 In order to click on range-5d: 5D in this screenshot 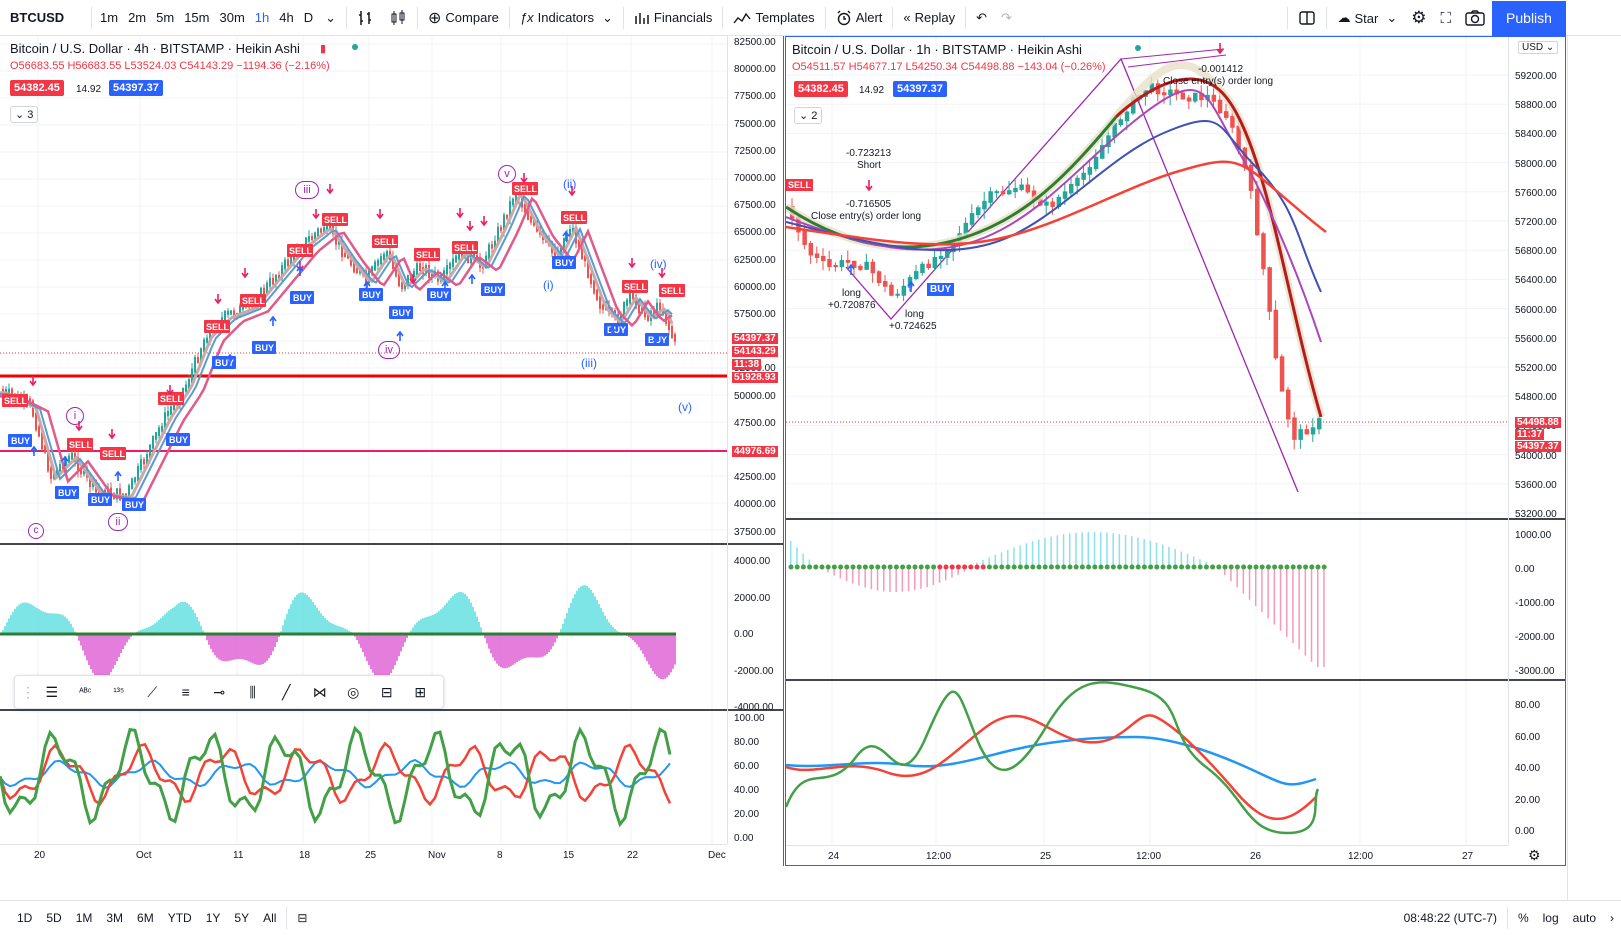, I will do `click(54, 918)`.